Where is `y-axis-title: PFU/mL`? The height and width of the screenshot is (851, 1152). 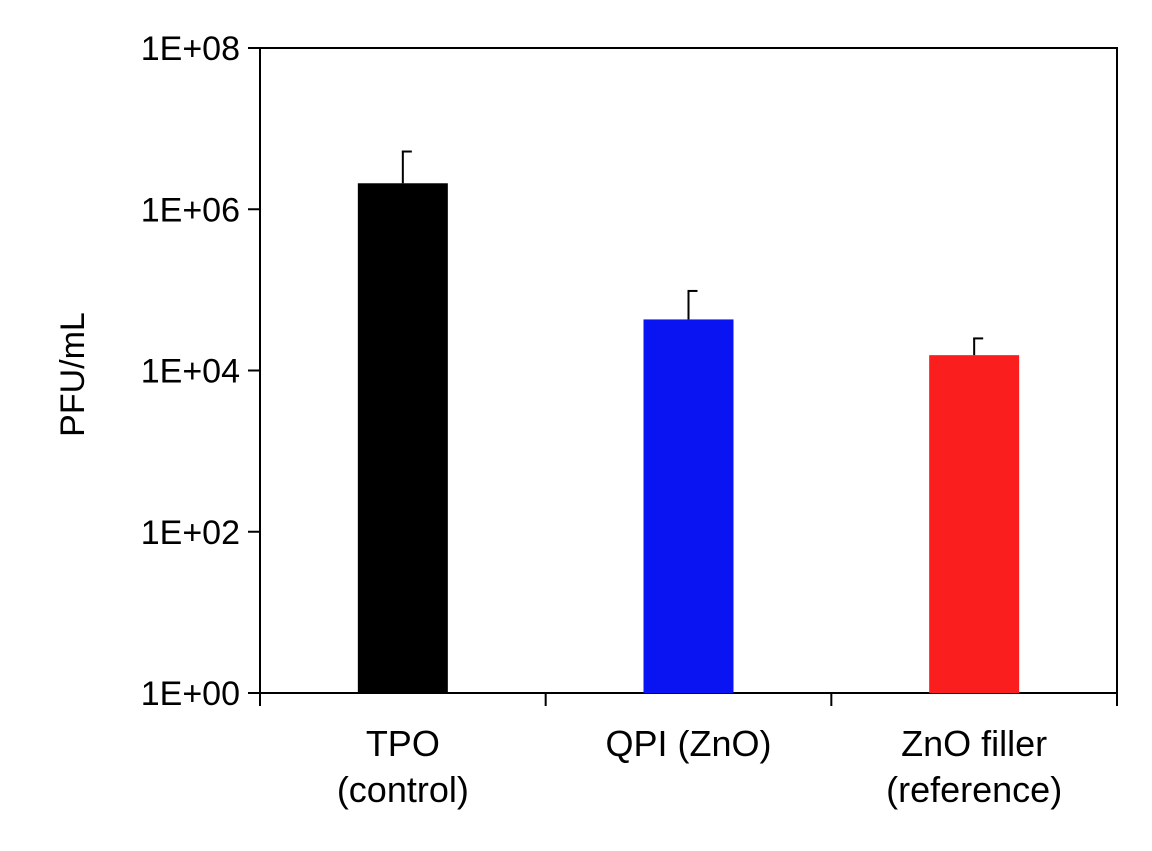
y-axis-title: PFU/mL is located at coordinates (73, 374).